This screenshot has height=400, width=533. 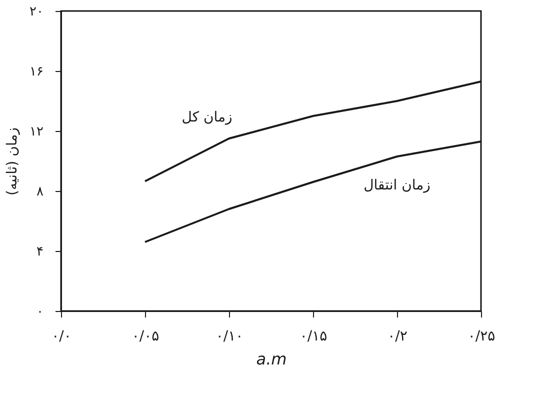 I want to click on y-tick-label: ۱۶, so click(x=37, y=72).